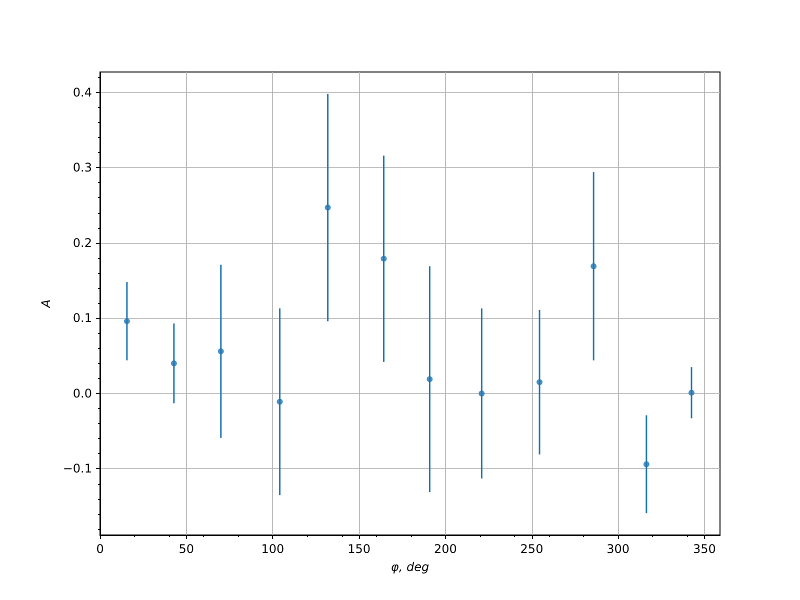 The image size is (800, 600). I want to click on x-axis-title: φ, deg, so click(410, 567).